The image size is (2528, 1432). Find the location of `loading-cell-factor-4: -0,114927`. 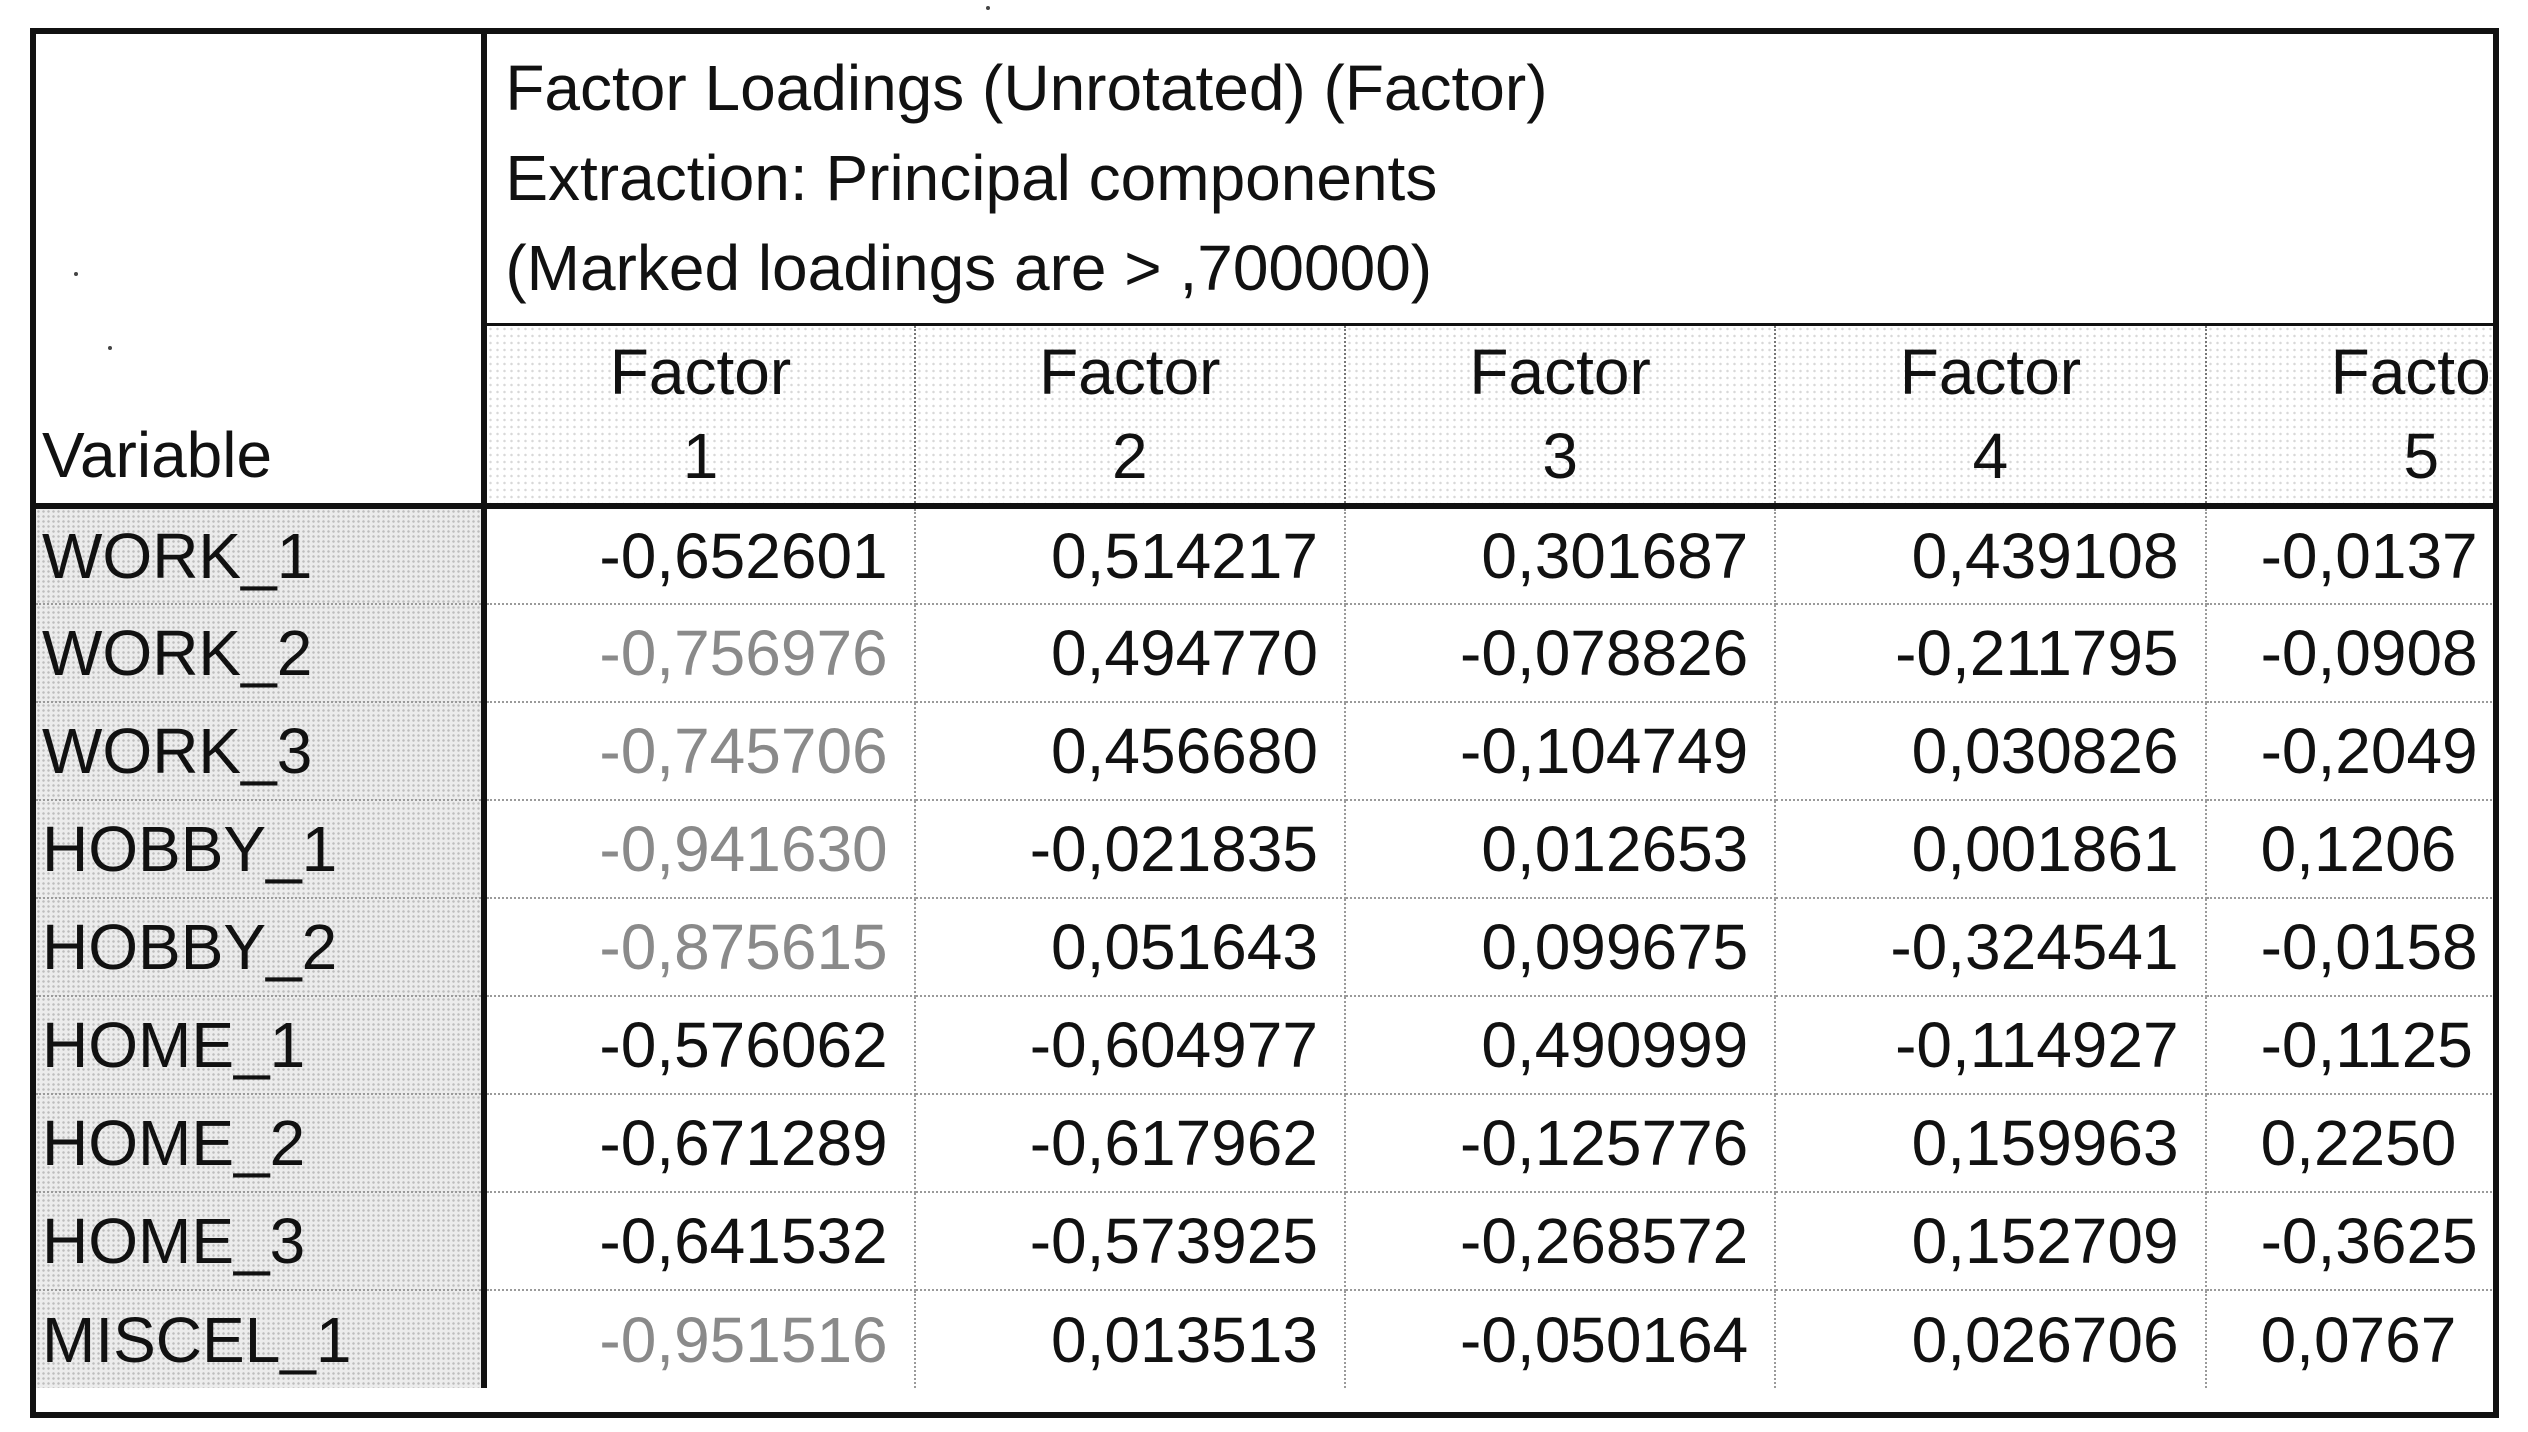

loading-cell-factor-4: -0,114927 is located at coordinates (1991, 1045).